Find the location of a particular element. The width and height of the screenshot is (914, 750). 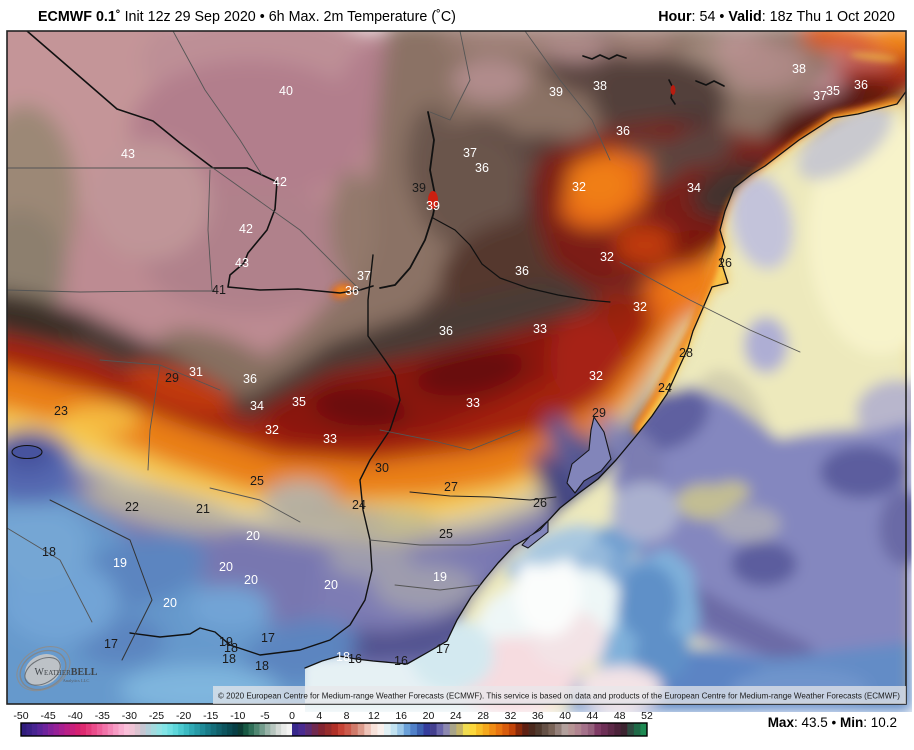

svg-text:Hour: 54 • Valid: 18z Thu 1 Oc: Hour: 54 • Valid: 18z Thu 1 Oct 2020 is located at coordinates (776, 17).